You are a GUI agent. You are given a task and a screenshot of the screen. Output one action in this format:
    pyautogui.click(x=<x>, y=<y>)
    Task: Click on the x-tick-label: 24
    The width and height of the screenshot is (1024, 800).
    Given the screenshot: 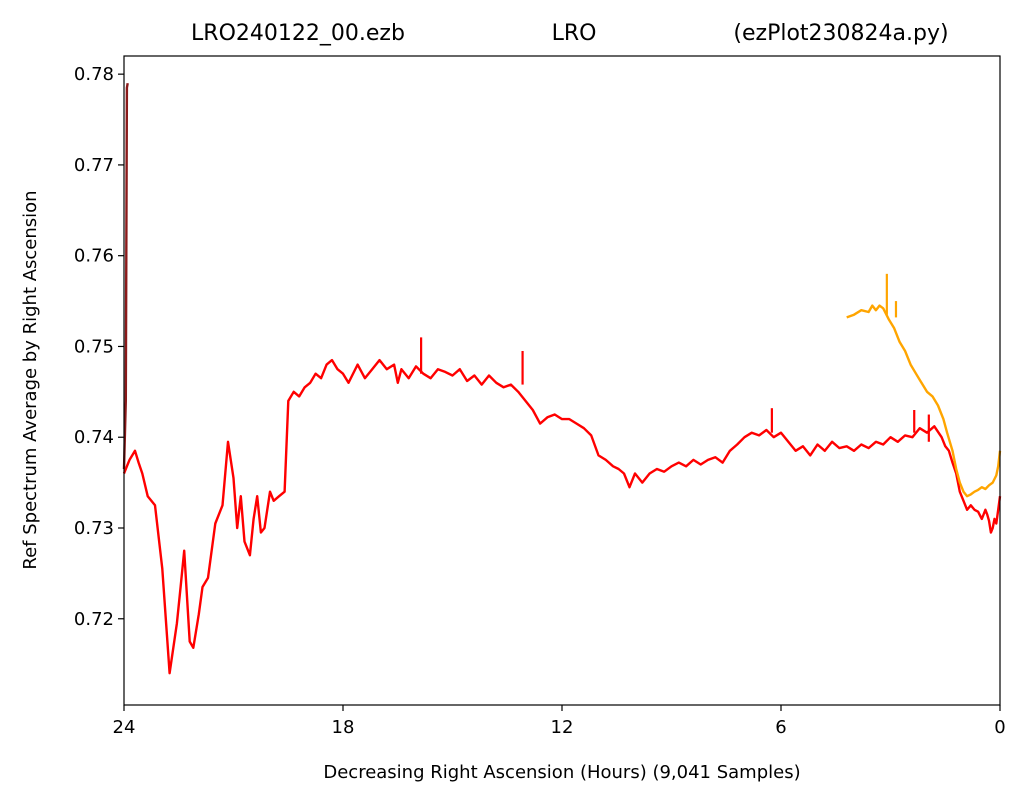 What is the action you would take?
    pyautogui.click(x=124, y=727)
    